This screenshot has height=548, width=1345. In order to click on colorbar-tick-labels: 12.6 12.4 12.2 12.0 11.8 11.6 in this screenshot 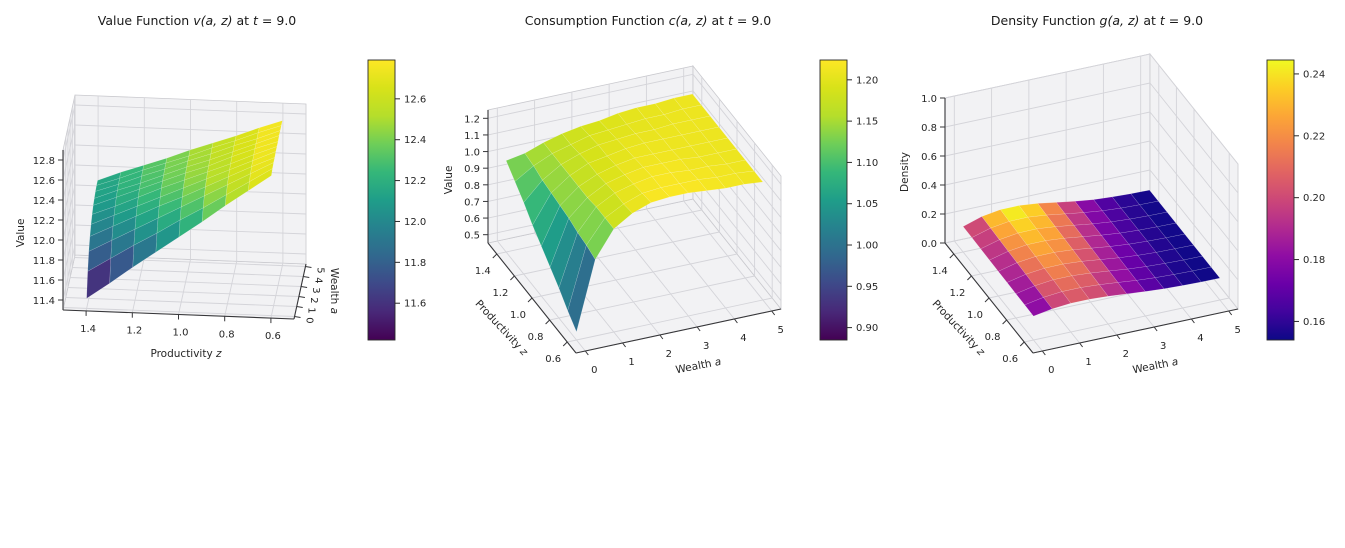, I will do `click(410, 202)`.